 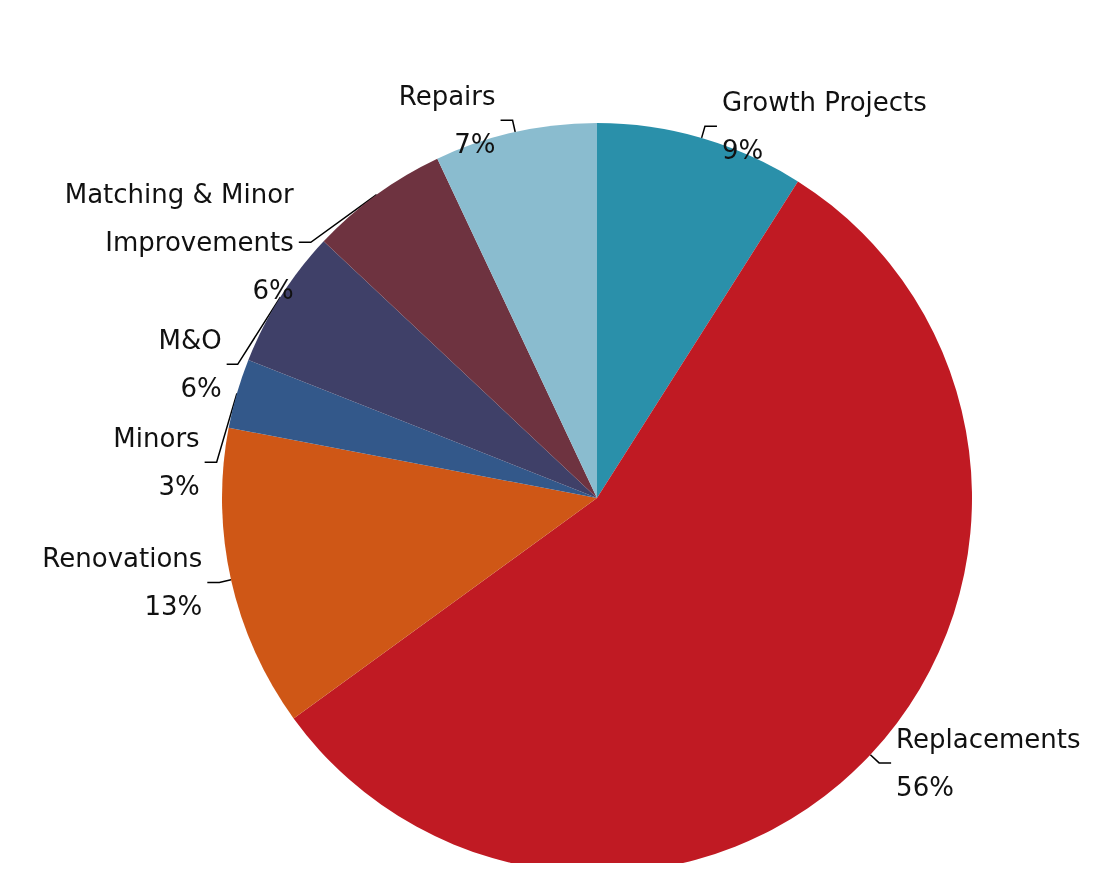 What do you see at coordinates (179, 218) in the screenshot?
I see `slice-label: Matching & Minor Improvements` at bounding box center [179, 218].